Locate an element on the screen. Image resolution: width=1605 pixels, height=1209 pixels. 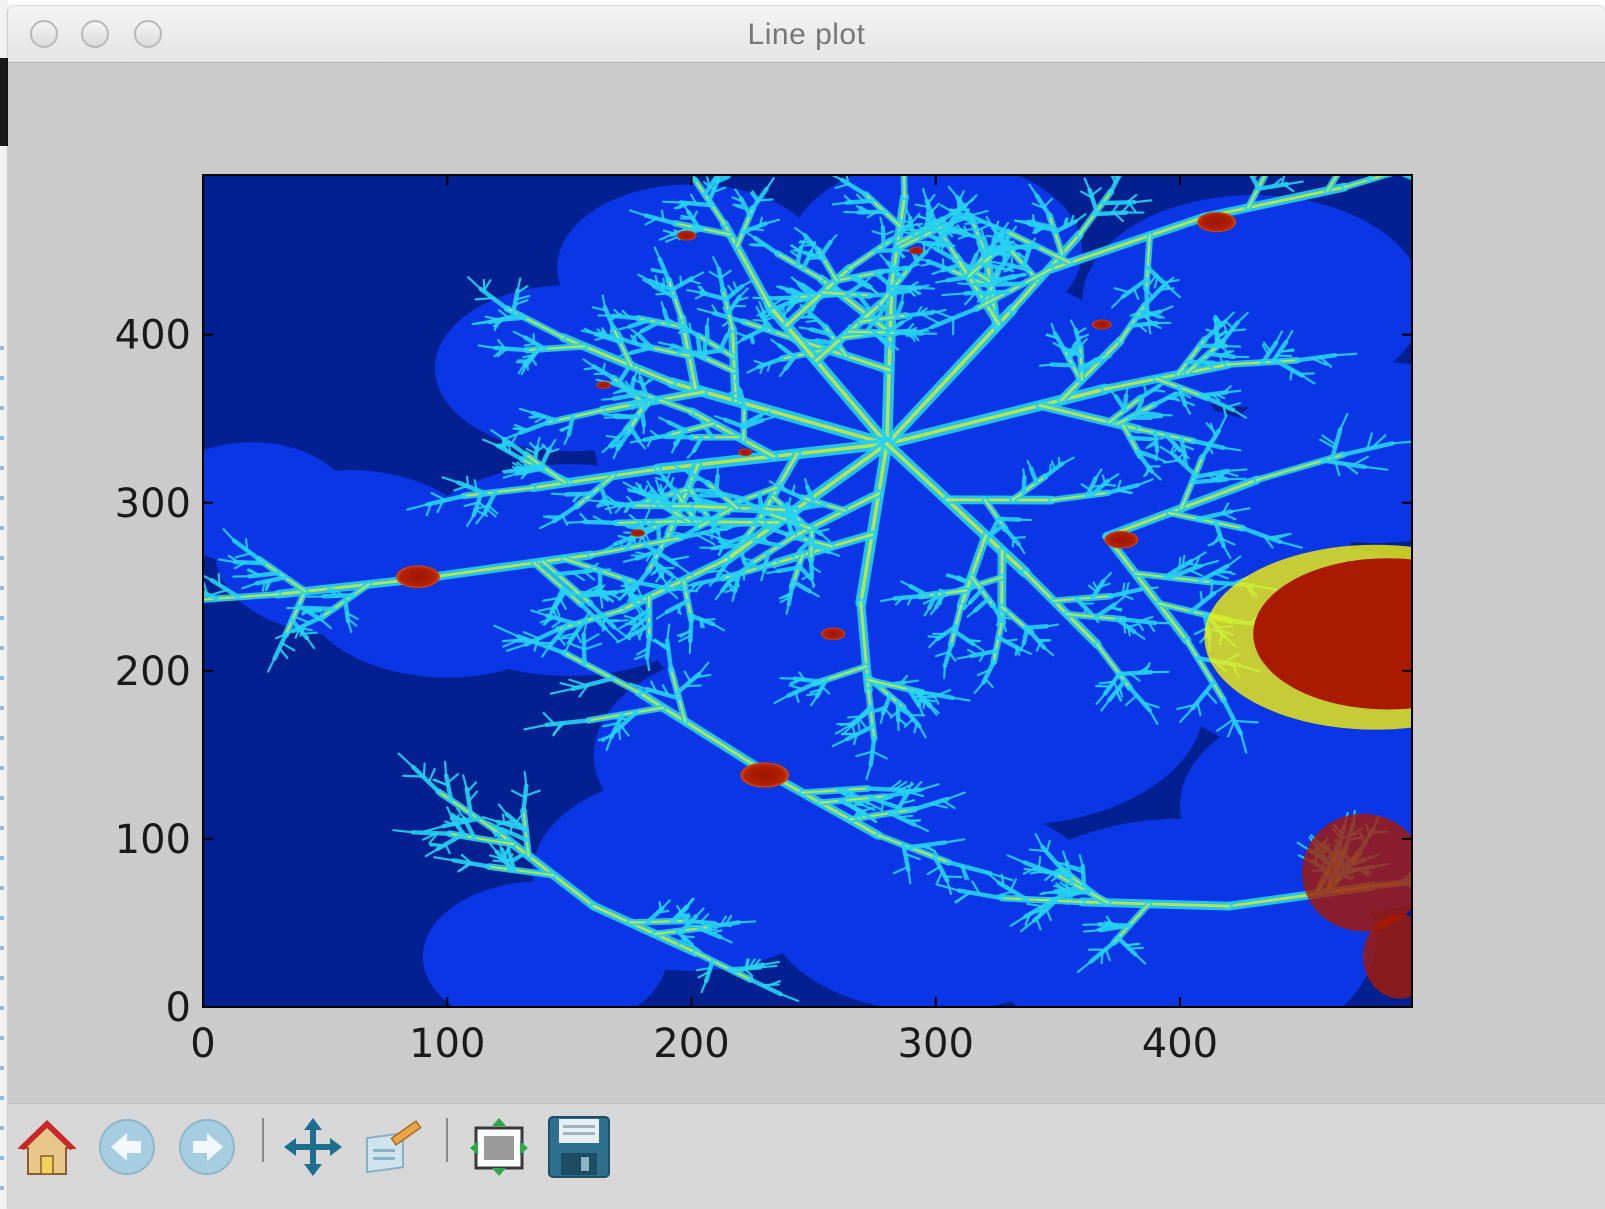
zoom-rect-icon is located at coordinates (394, 1147).